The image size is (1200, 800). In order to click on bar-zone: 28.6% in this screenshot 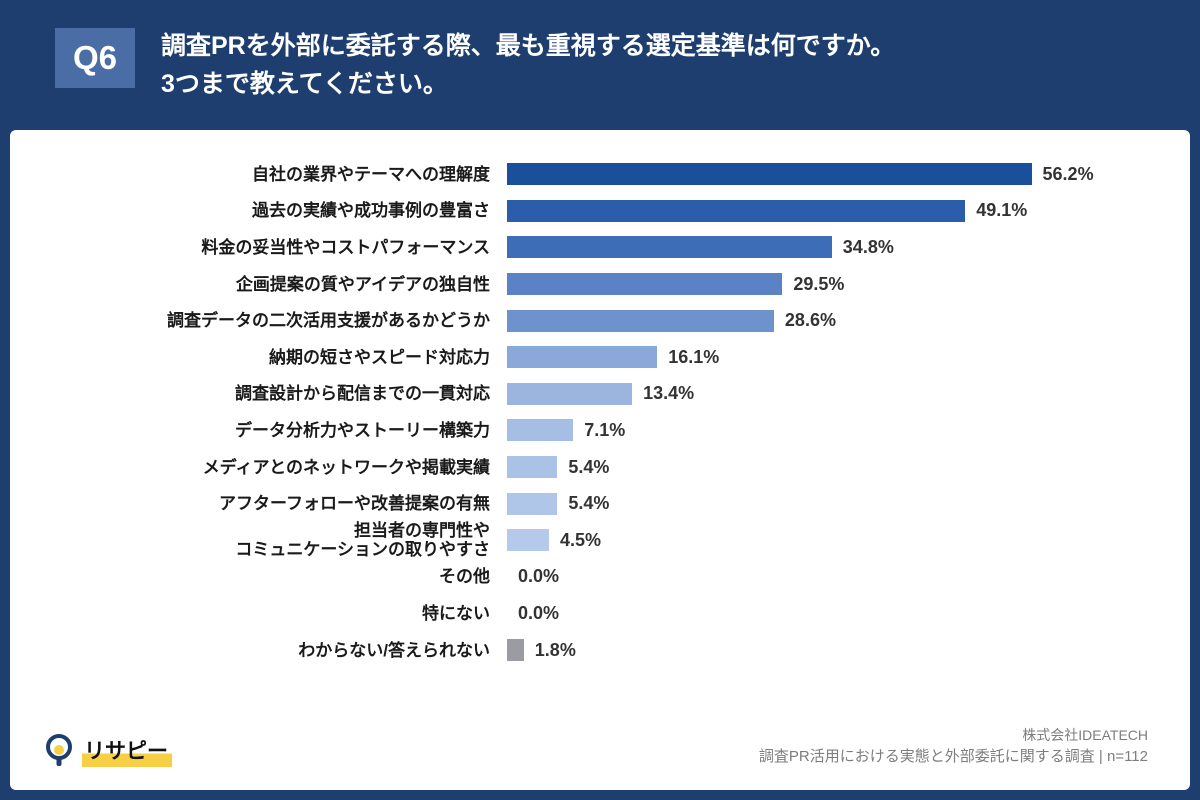, I will do `click(848, 320)`.